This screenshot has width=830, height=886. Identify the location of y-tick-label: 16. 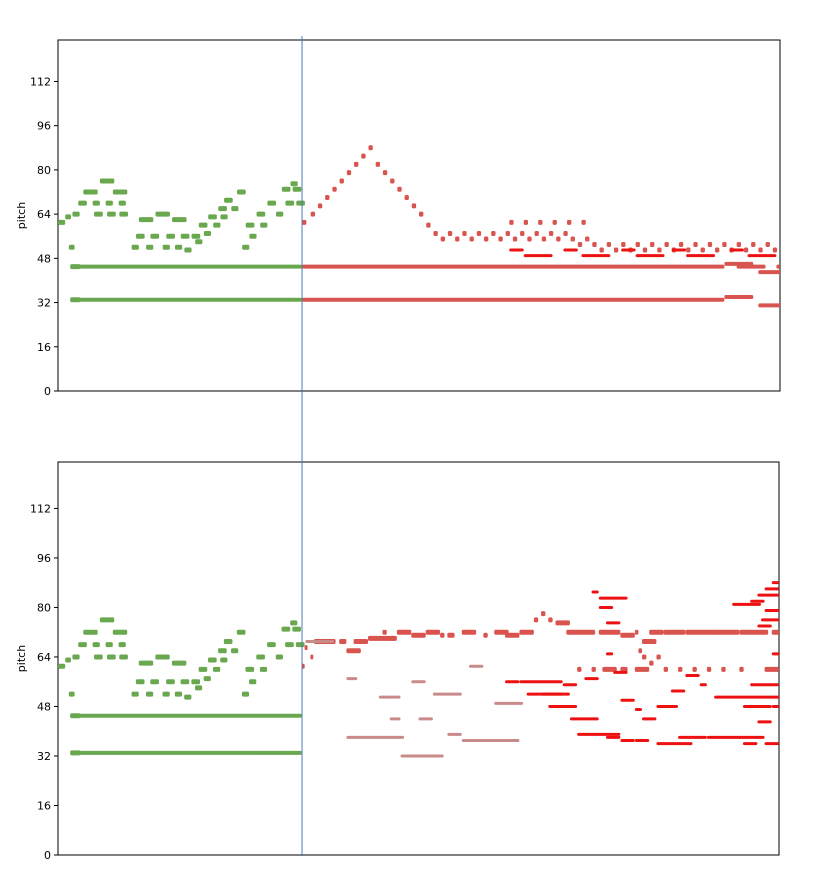
(44, 347).